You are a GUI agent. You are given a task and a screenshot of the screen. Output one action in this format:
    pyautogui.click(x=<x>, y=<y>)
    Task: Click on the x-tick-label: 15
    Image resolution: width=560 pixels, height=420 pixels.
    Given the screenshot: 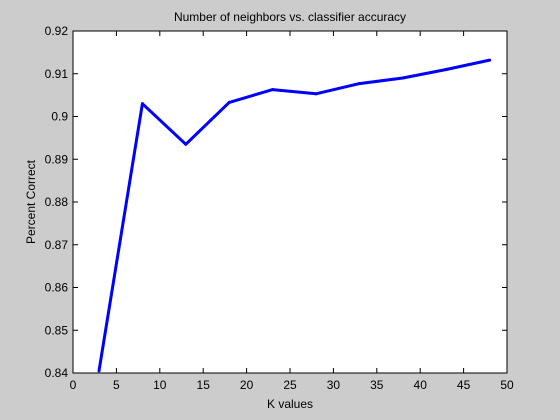 What is the action you would take?
    pyautogui.click(x=204, y=385)
    